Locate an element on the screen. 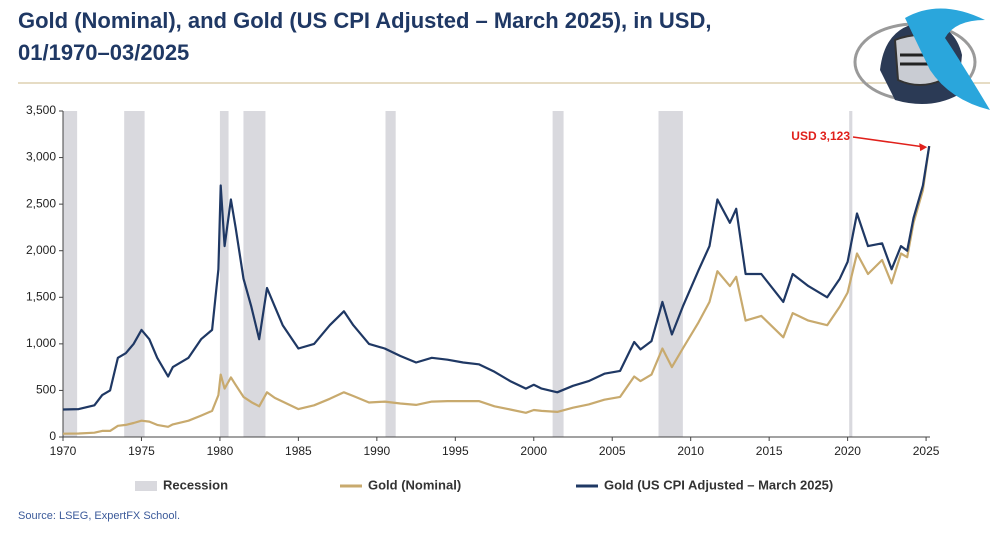 The image size is (1000, 534). source: Source: LSEG, ExpertFX School. is located at coordinates (99, 516).